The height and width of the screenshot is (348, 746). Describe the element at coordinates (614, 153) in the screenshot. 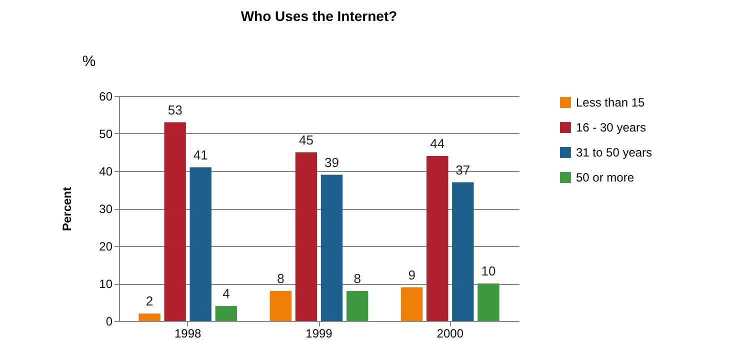

I see `legend-label: 31 to 50 years` at that location.